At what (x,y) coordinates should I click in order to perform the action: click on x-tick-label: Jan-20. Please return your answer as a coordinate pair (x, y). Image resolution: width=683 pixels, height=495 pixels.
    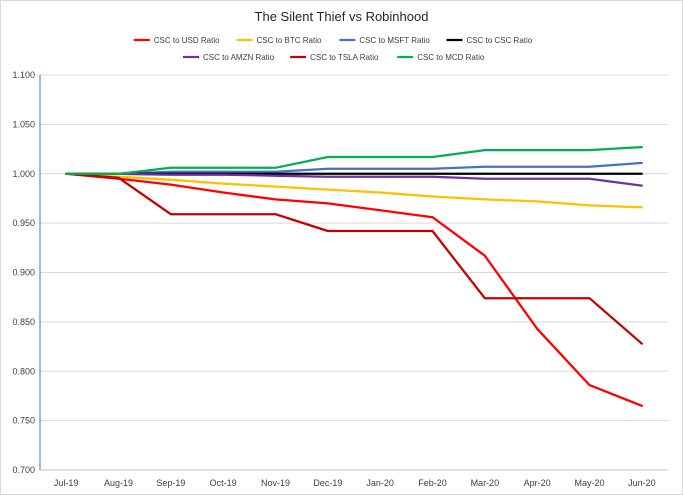
    Looking at the image, I should click on (380, 483).